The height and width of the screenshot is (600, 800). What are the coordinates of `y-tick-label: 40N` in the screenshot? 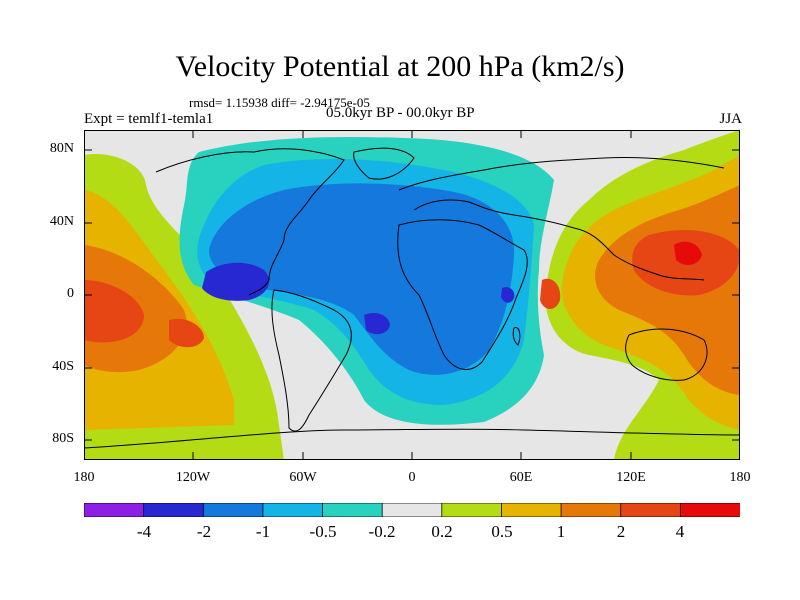 It's located at (61, 221).